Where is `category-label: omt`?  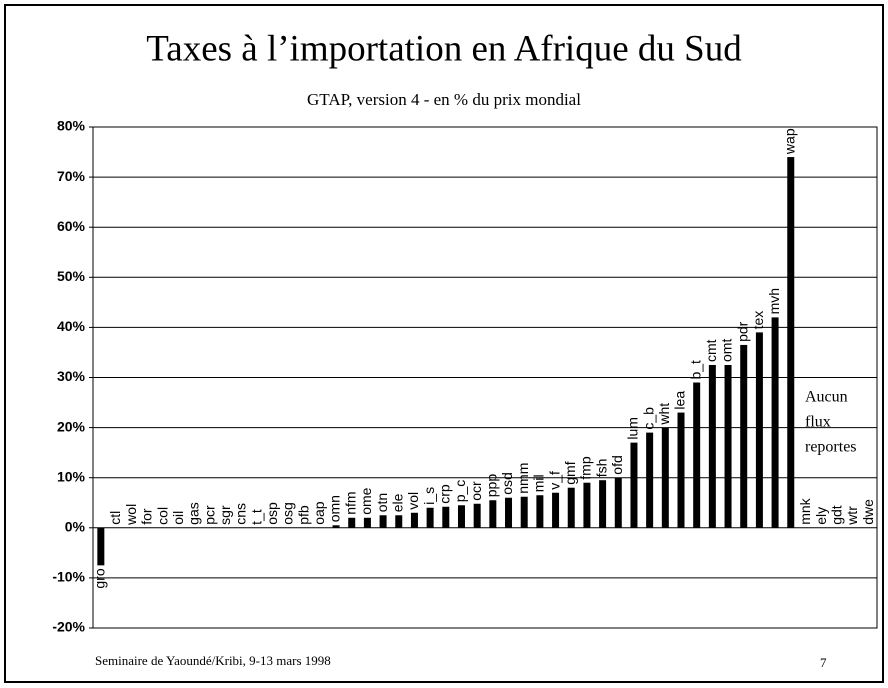 category-label: omt is located at coordinates (727, 350).